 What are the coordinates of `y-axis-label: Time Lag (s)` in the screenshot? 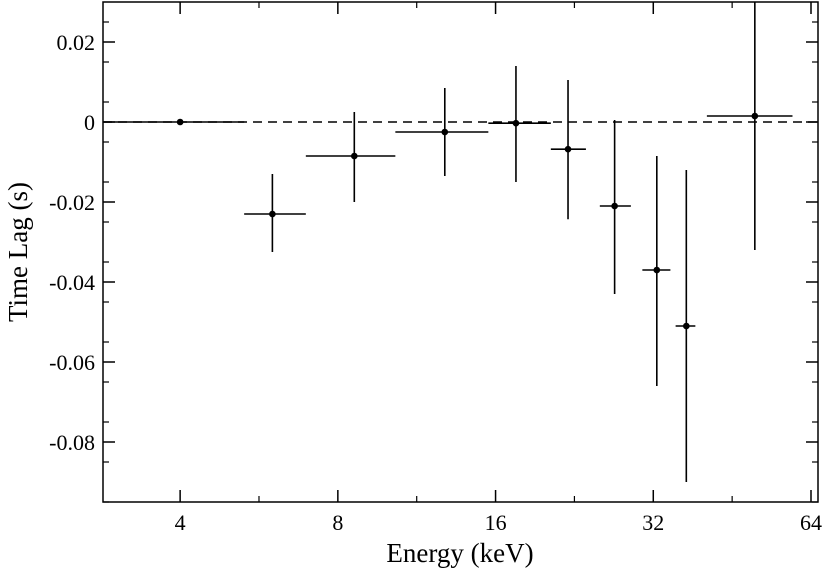 It's located at (18, 252).